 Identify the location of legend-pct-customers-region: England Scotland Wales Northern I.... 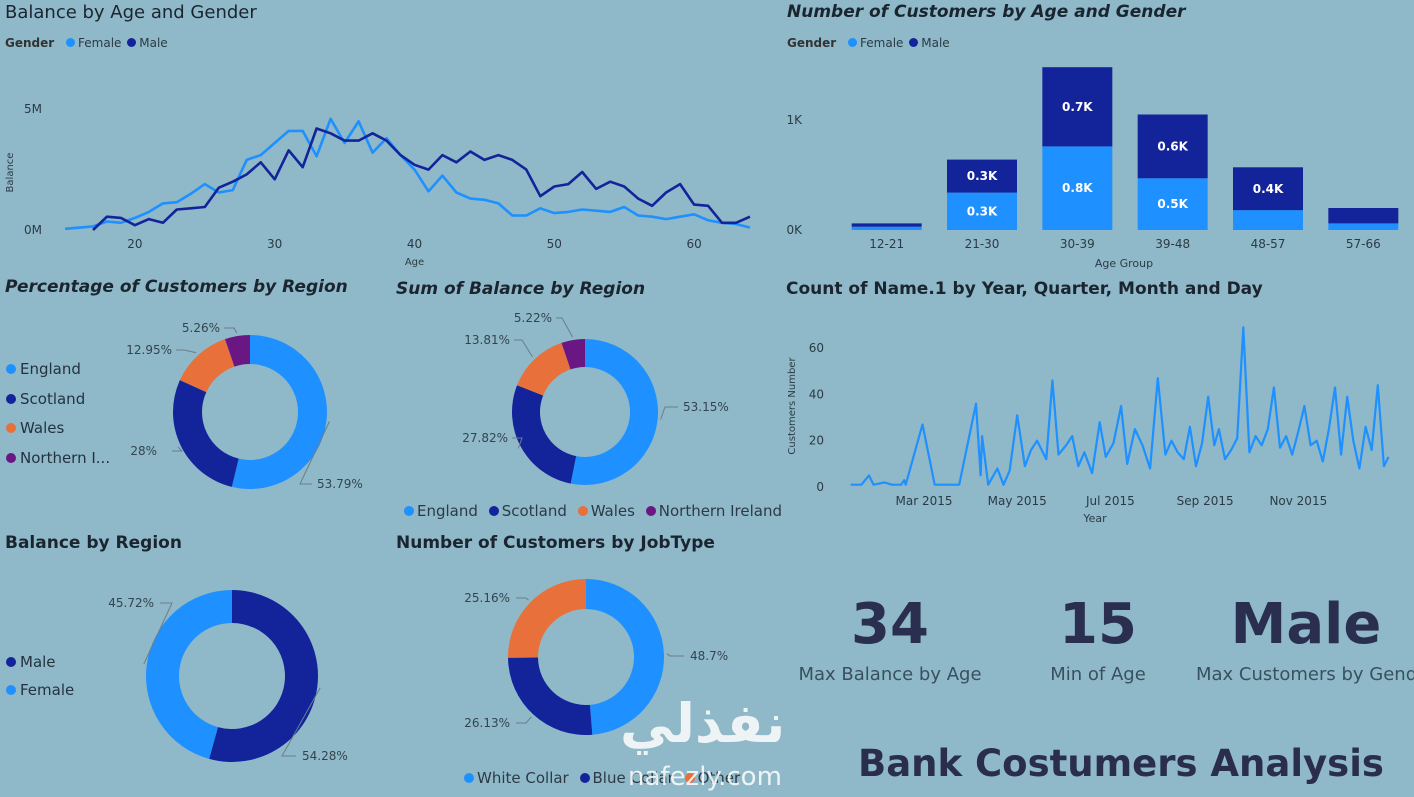
(58, 419).